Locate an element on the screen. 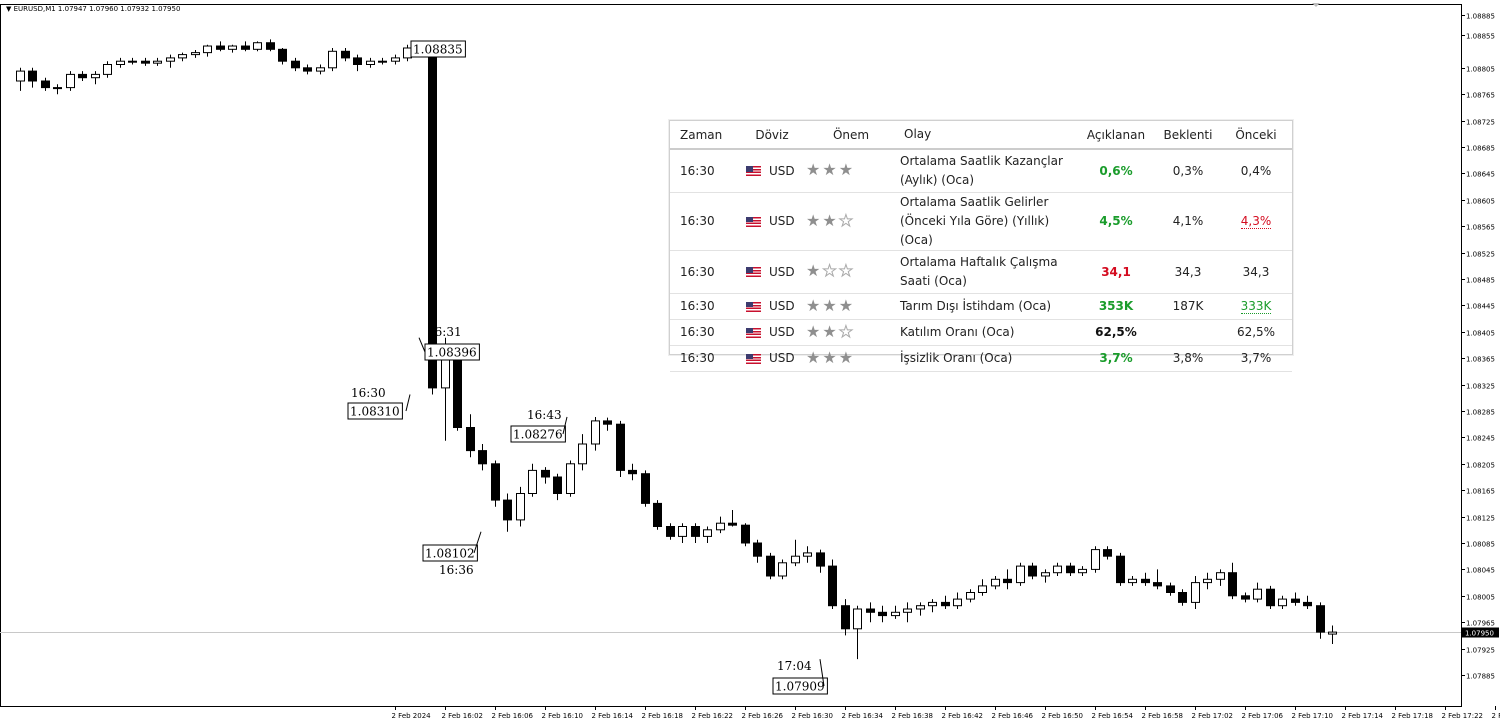 Image resolution: width=1500 pixels, height=724 pixels. y-tick-label: 1.08605 is located at coordinates (1480, 202).